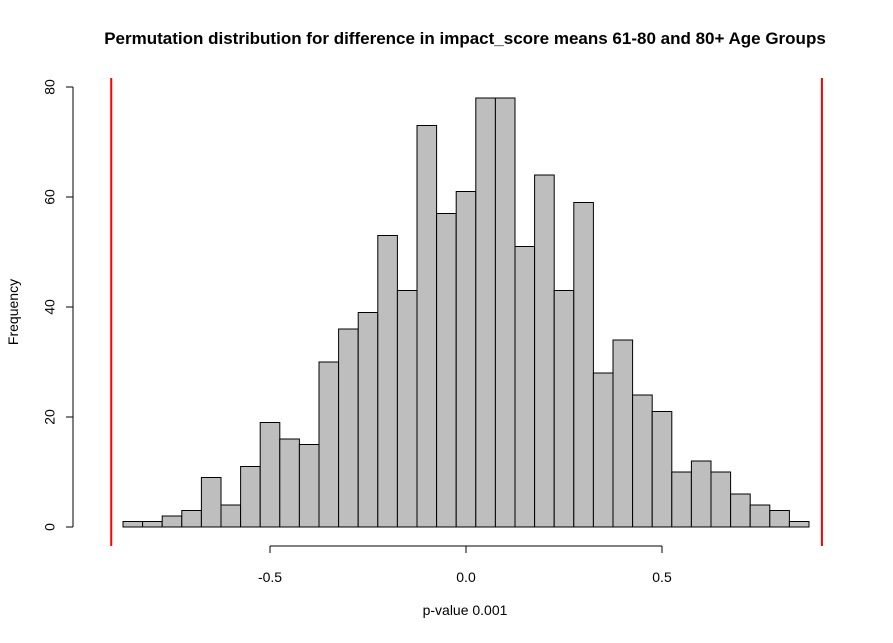 Image resolution: width=893 pixels, height=643 pixels. Describe the element at coordinates (466, 577) in the screenshot. I see `x-tick-label: 0.0` at that location.